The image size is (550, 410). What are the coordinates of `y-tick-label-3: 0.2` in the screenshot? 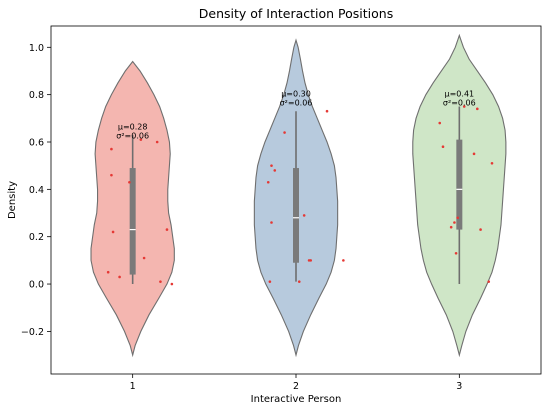 It's located at (36, 237).